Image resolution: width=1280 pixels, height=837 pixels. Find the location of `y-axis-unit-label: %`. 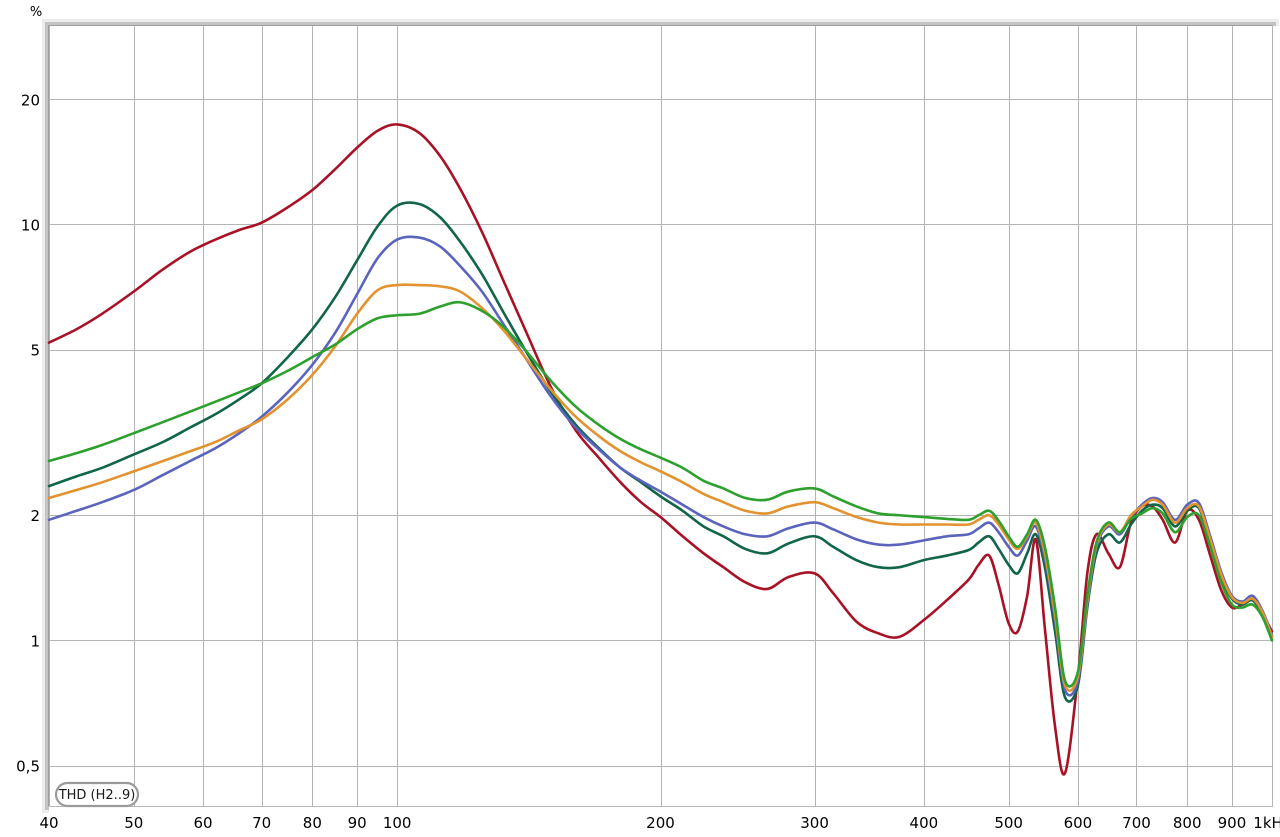

y-axis-unit-label: % is located at coordinates (36, 12).